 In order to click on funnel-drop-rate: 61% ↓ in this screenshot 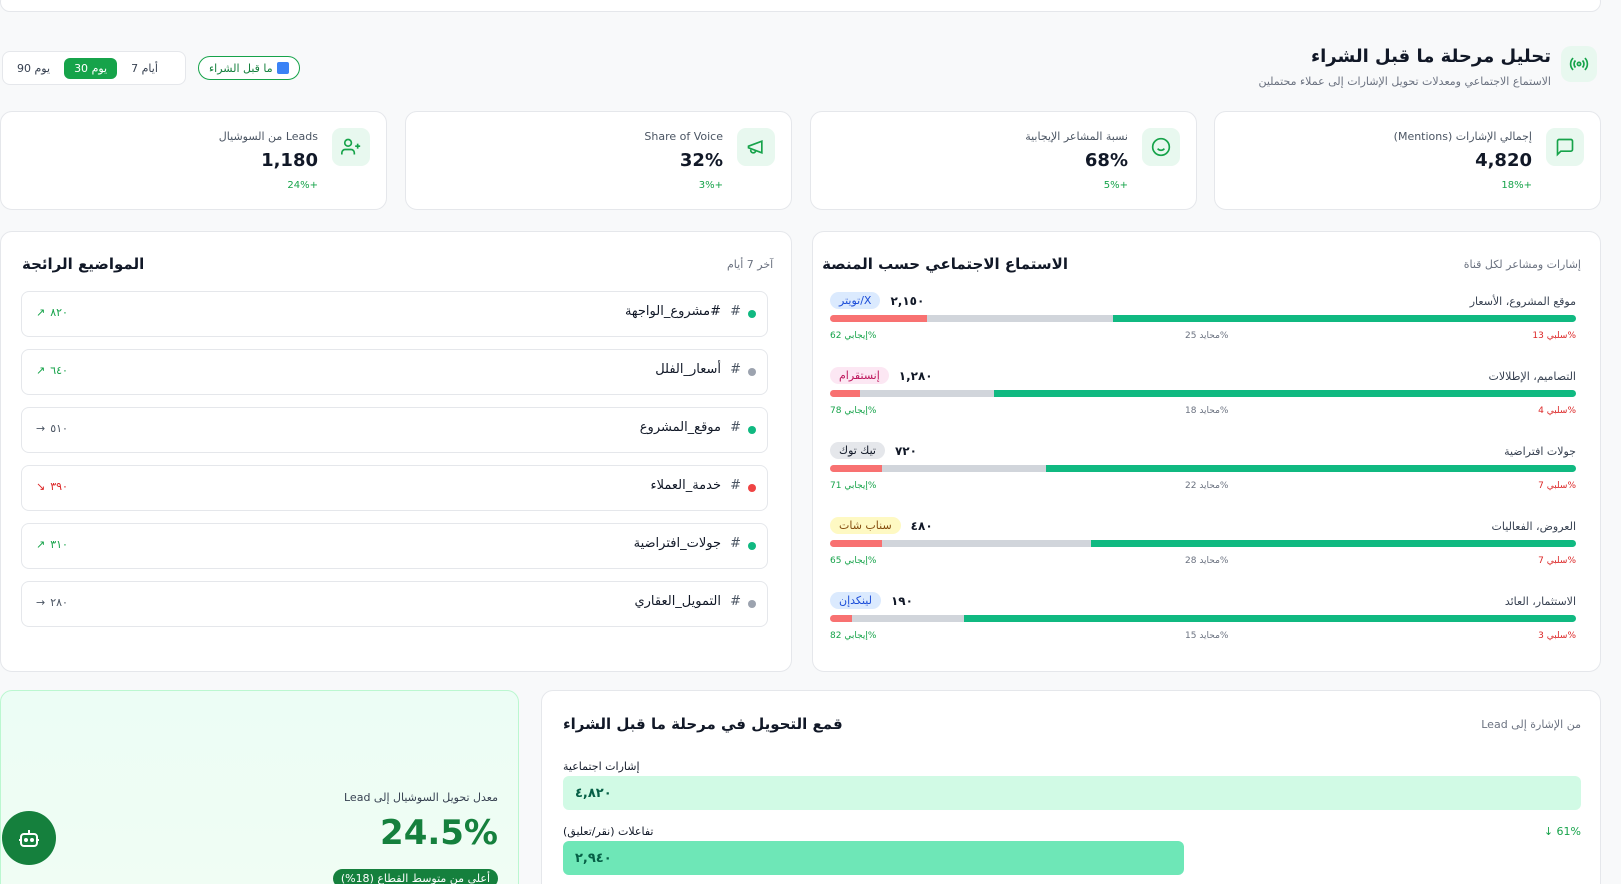, I will do `click(1562, 831)`.